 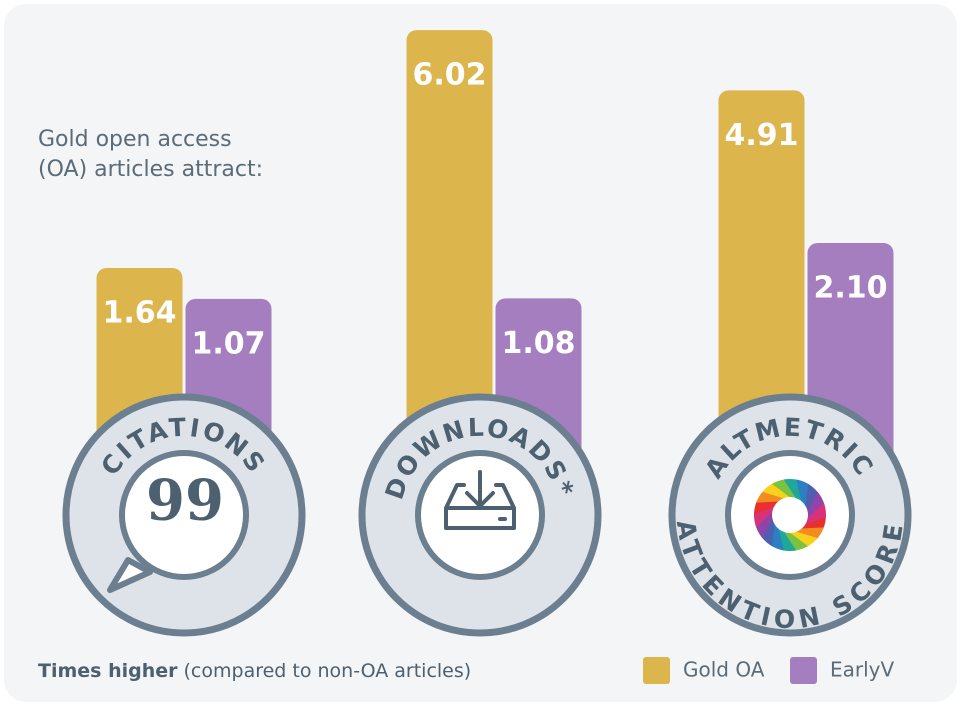 I want to click on footnote-text: (compared to non-OA articles), so click(x=328, y=671).